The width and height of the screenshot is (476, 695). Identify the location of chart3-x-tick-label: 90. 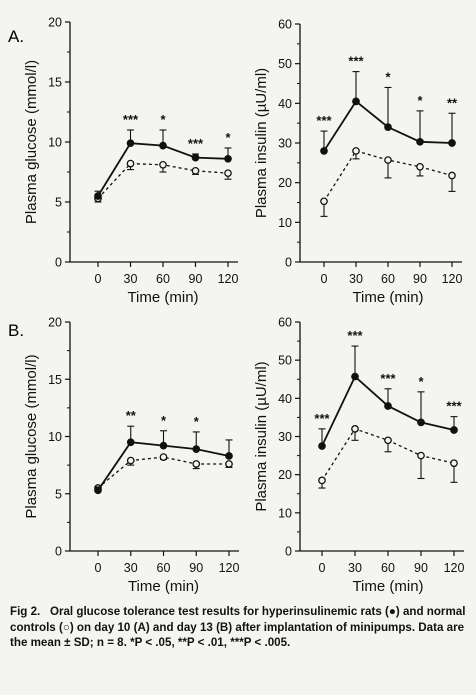
(196, 568).